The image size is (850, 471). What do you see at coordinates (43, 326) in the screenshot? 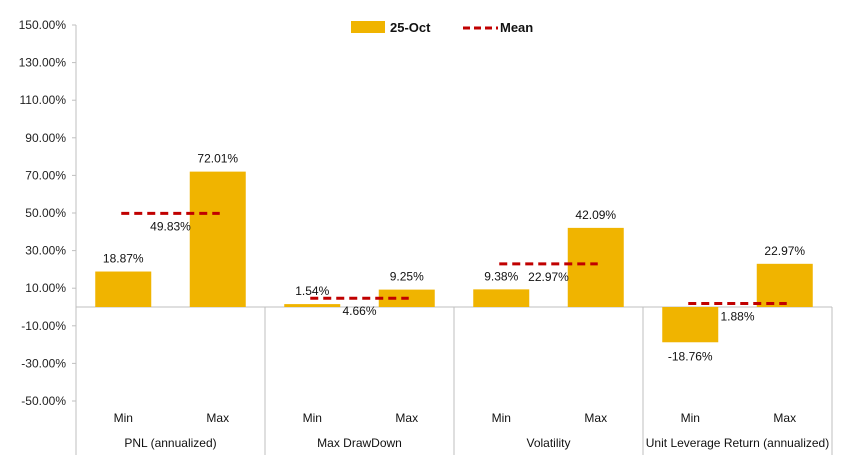
I see `y-tick-label: -10.00%` at bounding box center [43, 326].